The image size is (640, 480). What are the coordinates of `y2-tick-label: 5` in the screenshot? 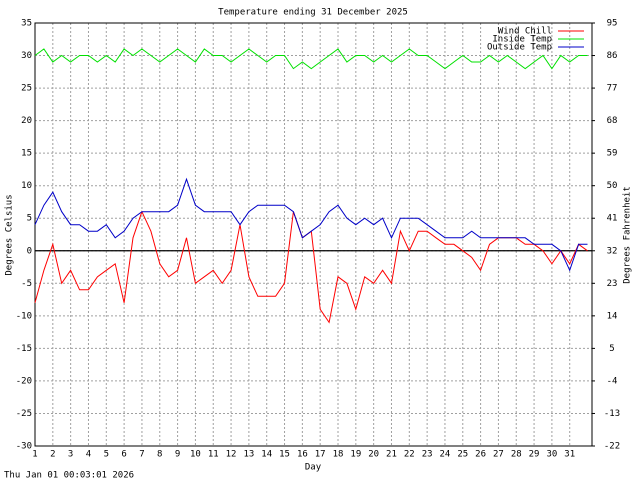 It's located at (611, 349).